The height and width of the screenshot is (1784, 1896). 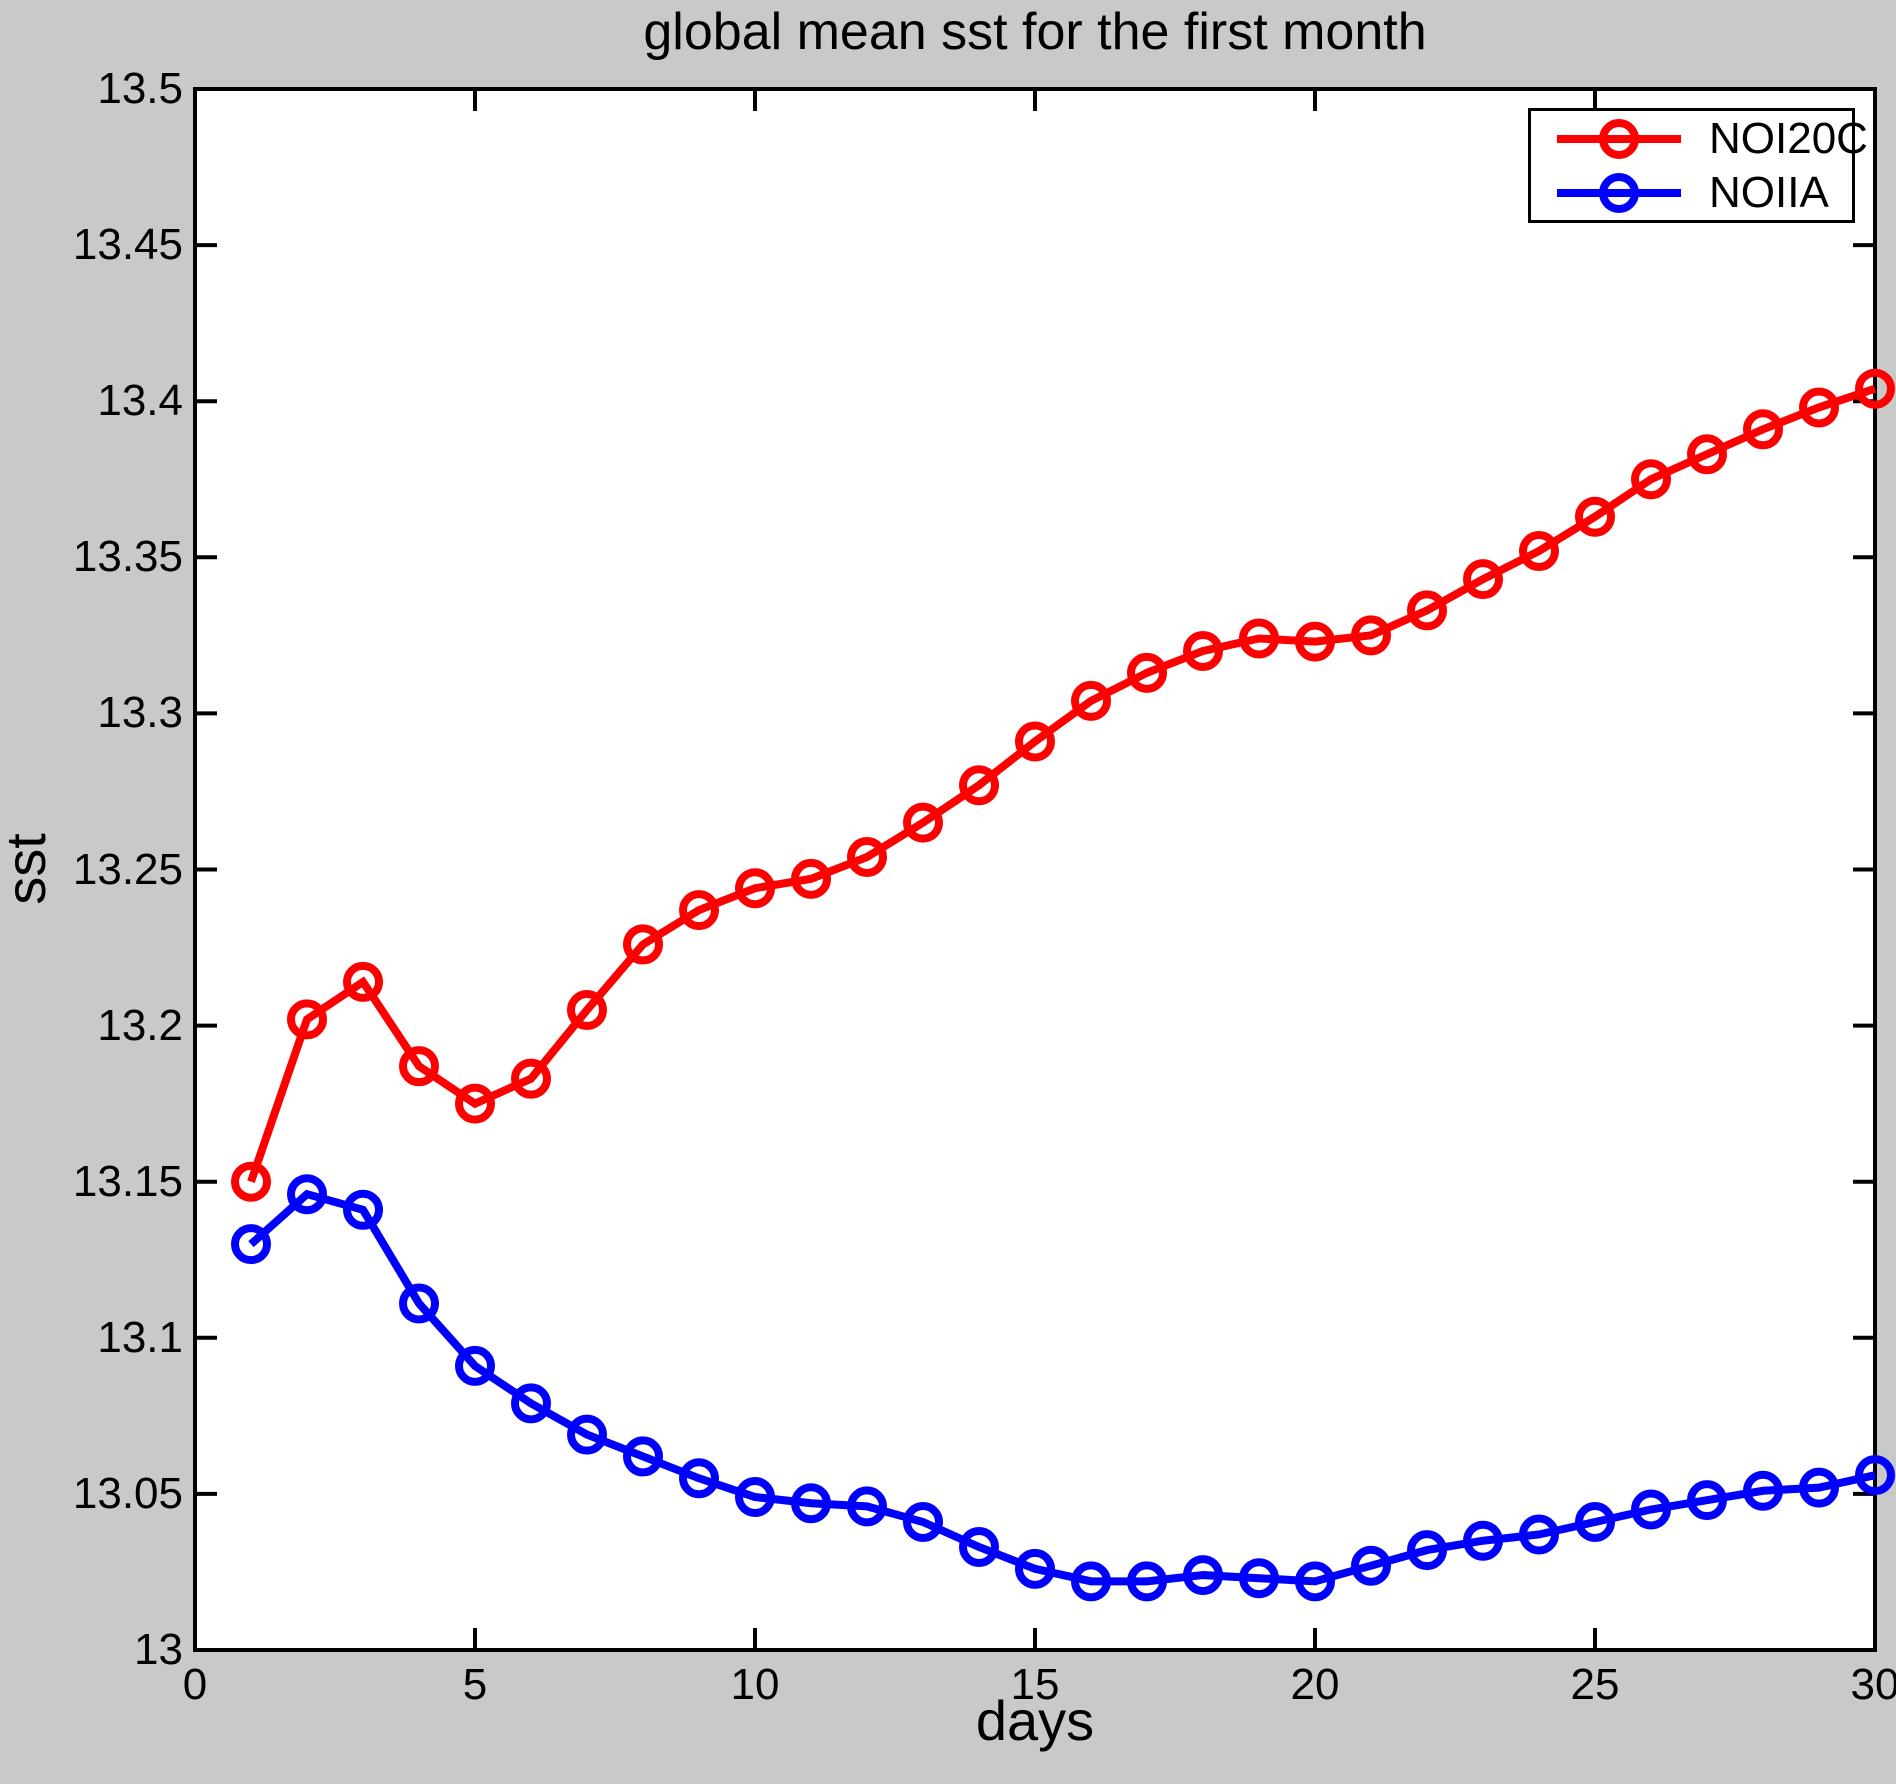 What do you see at coordinates (195, 1684) in the screenshot?
I see `x-tick-label: 0` at bounding box center [195, 1684].